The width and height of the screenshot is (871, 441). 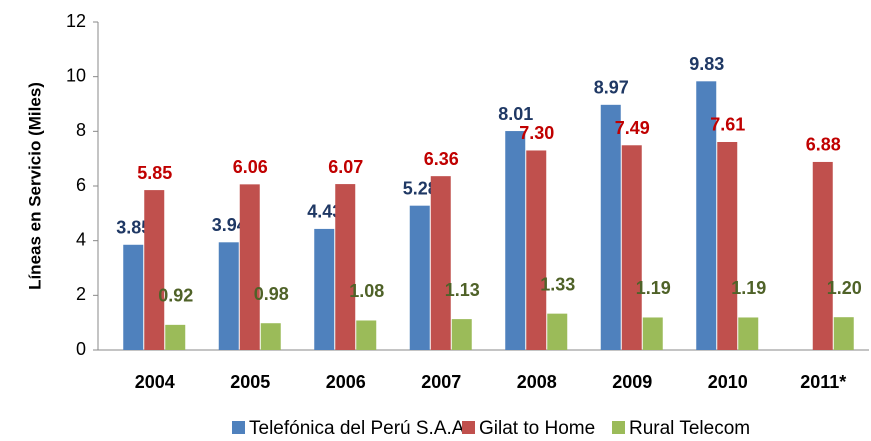 What do you see at coordinates (250, 382) in the screenshot?
I see `x-tick-label: 2005` at bounding box center [250, 382].